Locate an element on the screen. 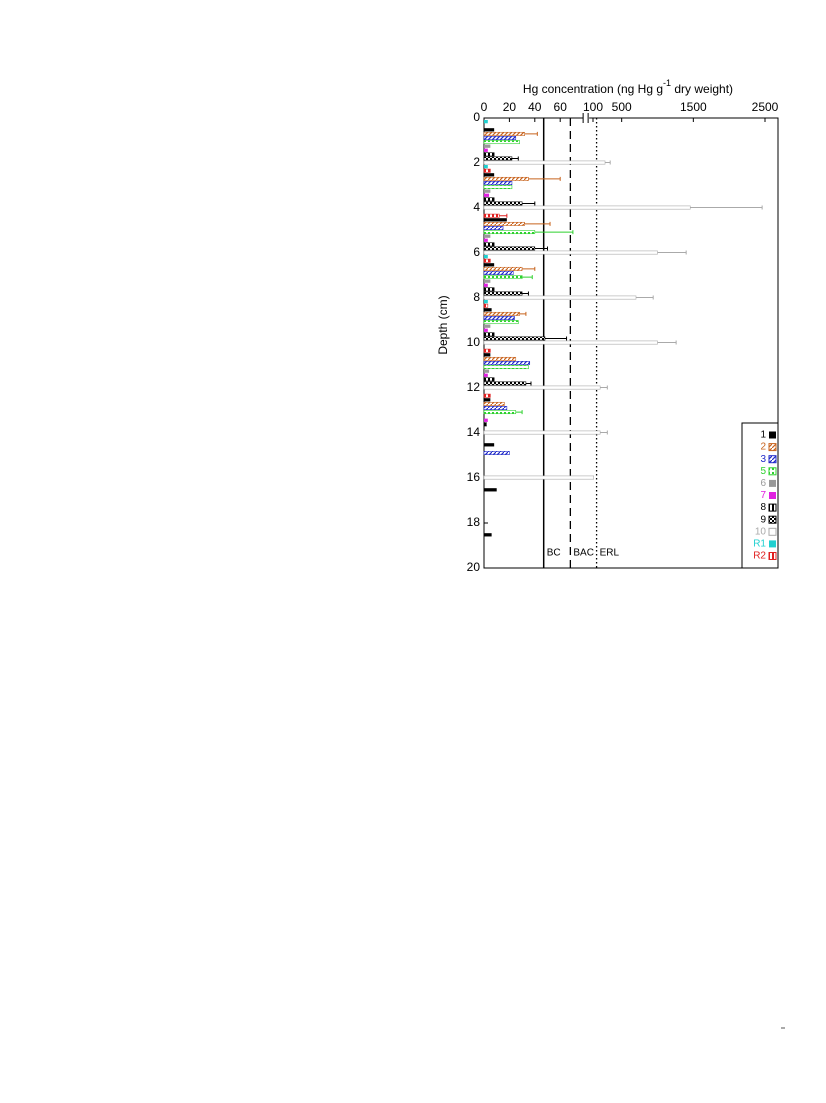 This screenshot has width=826, height=1103. y-axis-title: Depth (cm) is located at coordinates (443, 324).